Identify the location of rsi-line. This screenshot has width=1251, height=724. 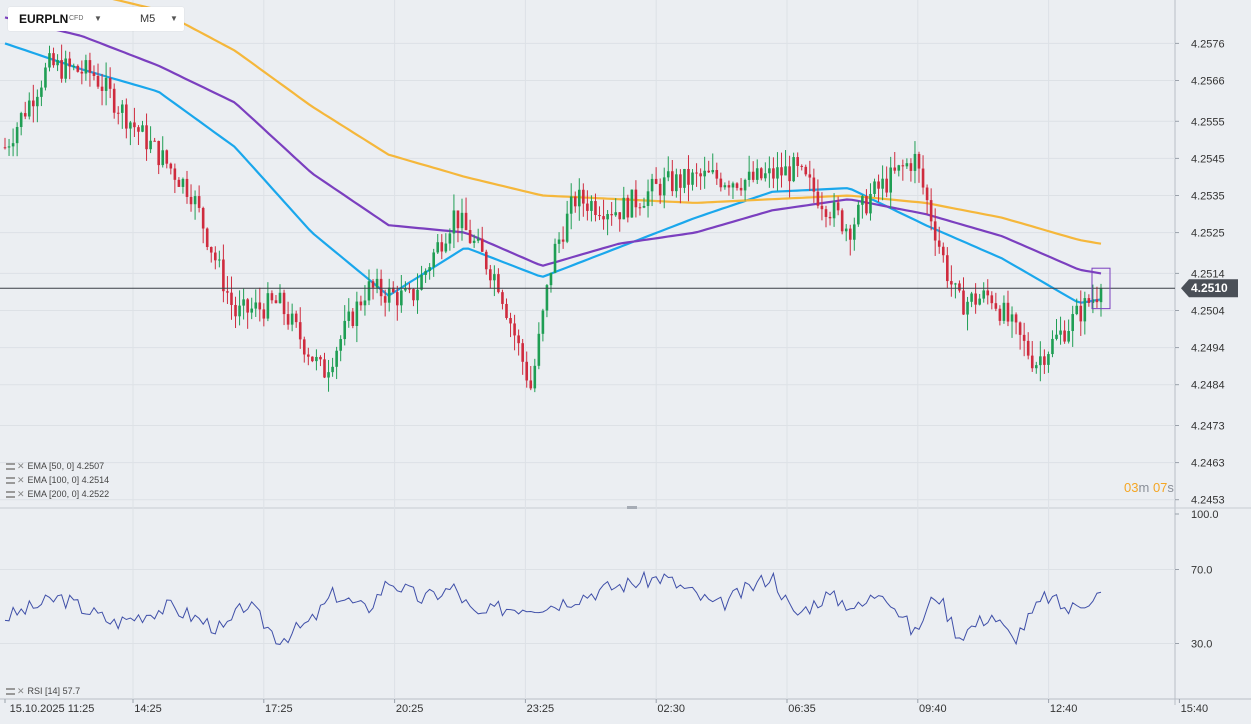
(553, 608).